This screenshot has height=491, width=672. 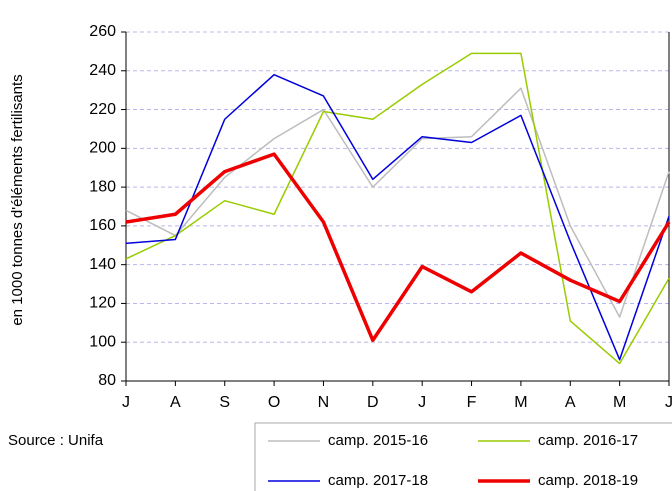 What do you see at coordinates (463, 456) in the screenshot?
I see `legend-box` at bounding box center [463, 456].